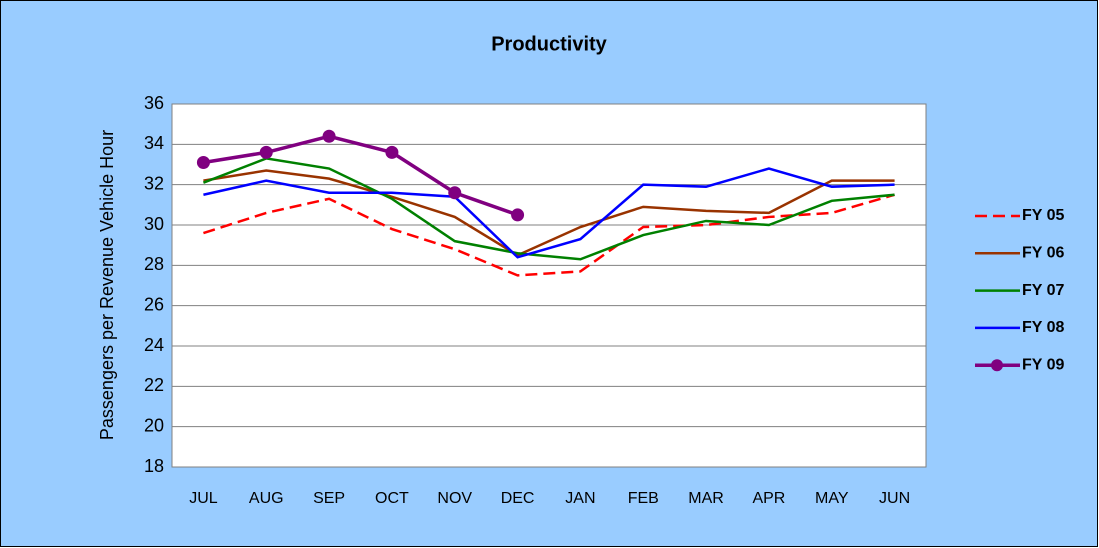 The width and height of the screenshot is (1099, 548). I want to click on x-tick-label: JUN, so click(894, 498).